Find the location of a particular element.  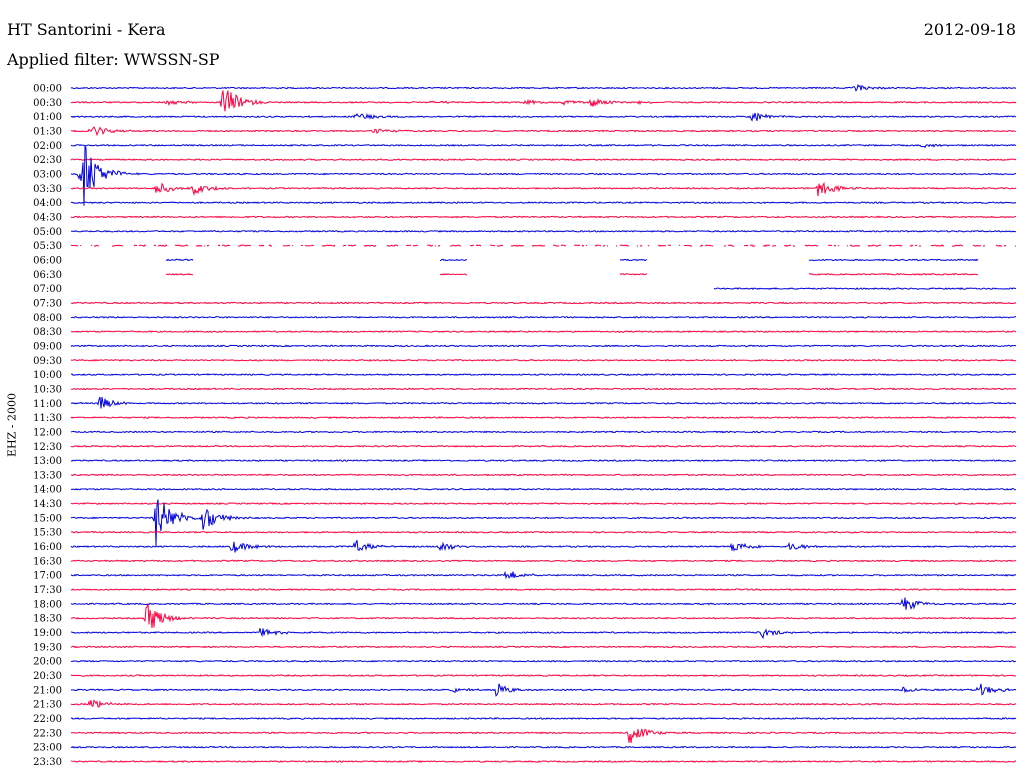

time-tick-label: 01:30 is located at coordinates (47, 131).